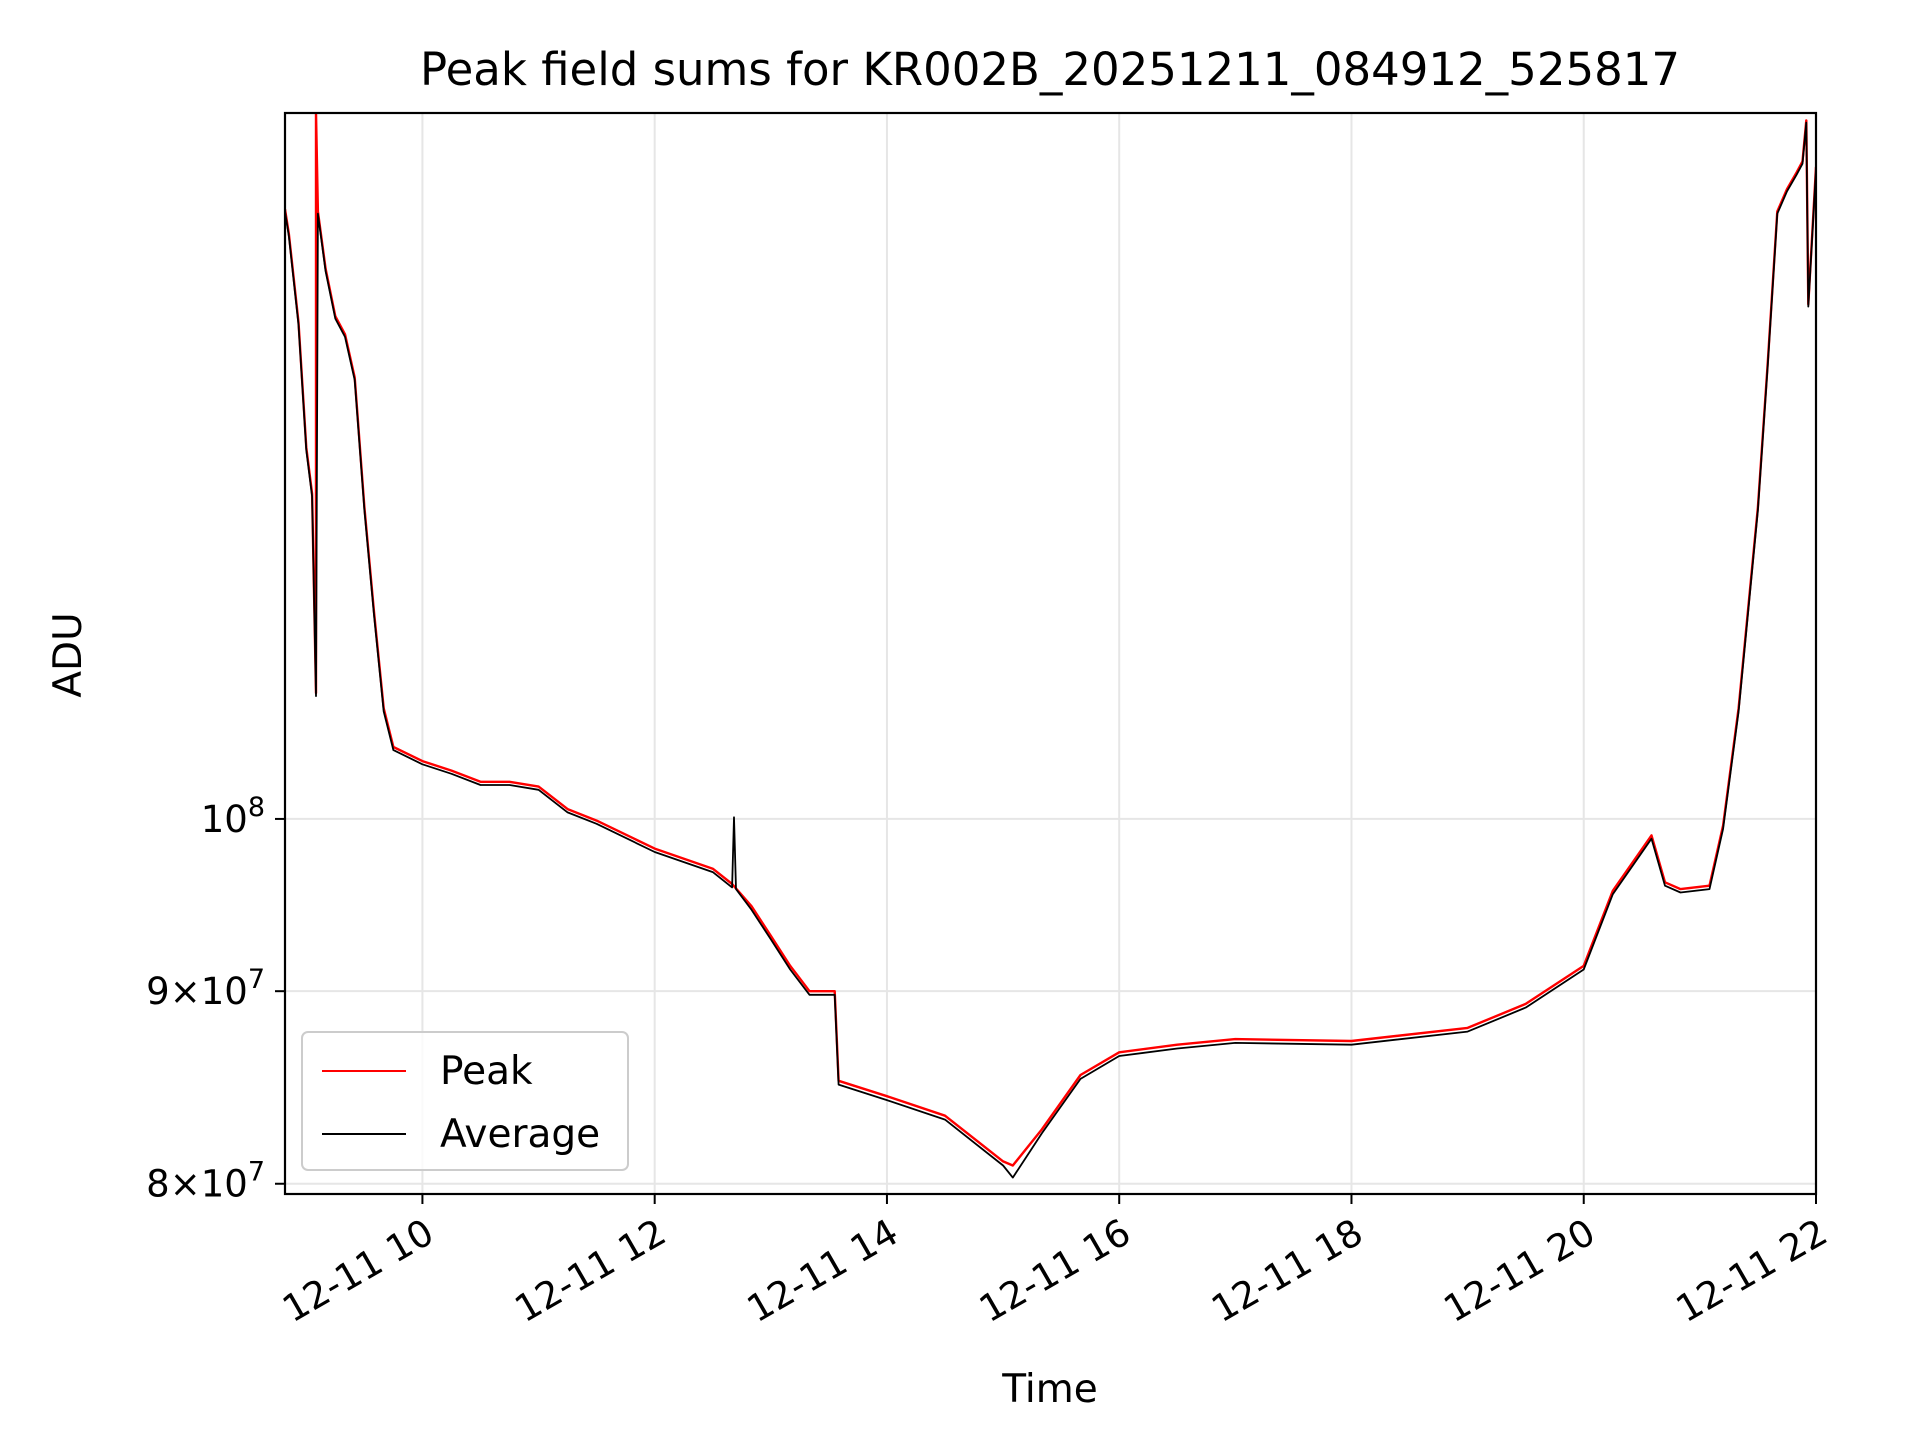 The width and height of the screenshot is (1920, 1440). Describe the element at coordinates (158, 1184) in the screenshot. I see `y-tick-mantissa: 8` at that location.